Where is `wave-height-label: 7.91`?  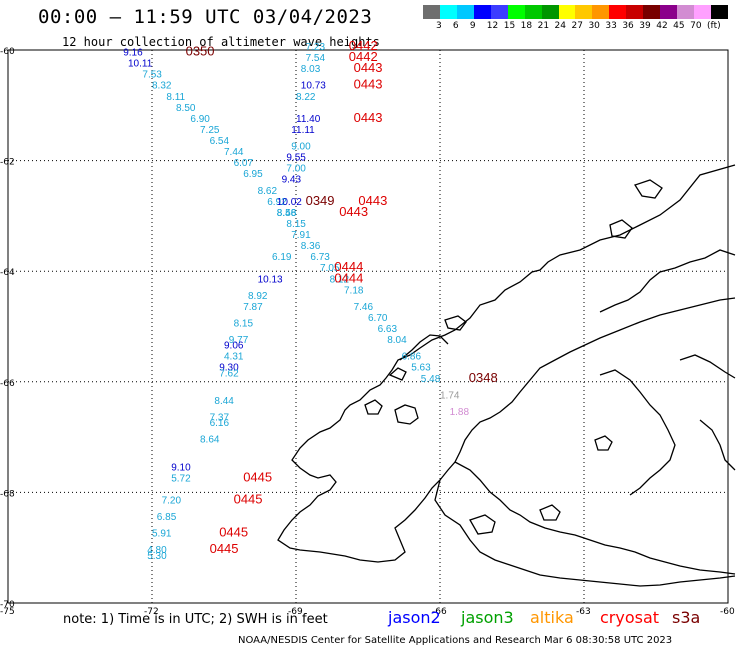
wave-height-label: 7.91 is located at coordinates (301, 235).